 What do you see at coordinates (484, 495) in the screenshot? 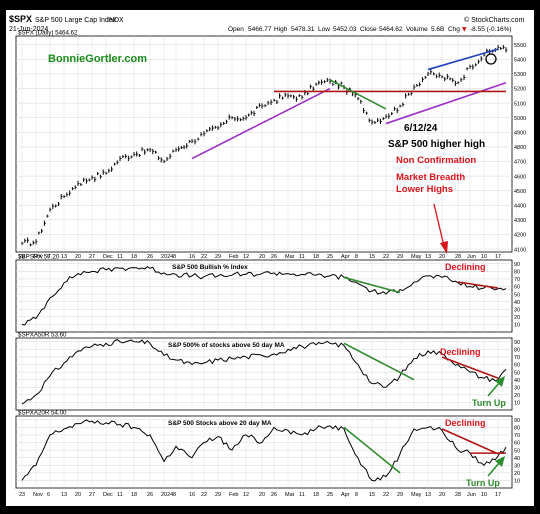
I see `x-tick-label: 10` at bounding box center [484, 495].